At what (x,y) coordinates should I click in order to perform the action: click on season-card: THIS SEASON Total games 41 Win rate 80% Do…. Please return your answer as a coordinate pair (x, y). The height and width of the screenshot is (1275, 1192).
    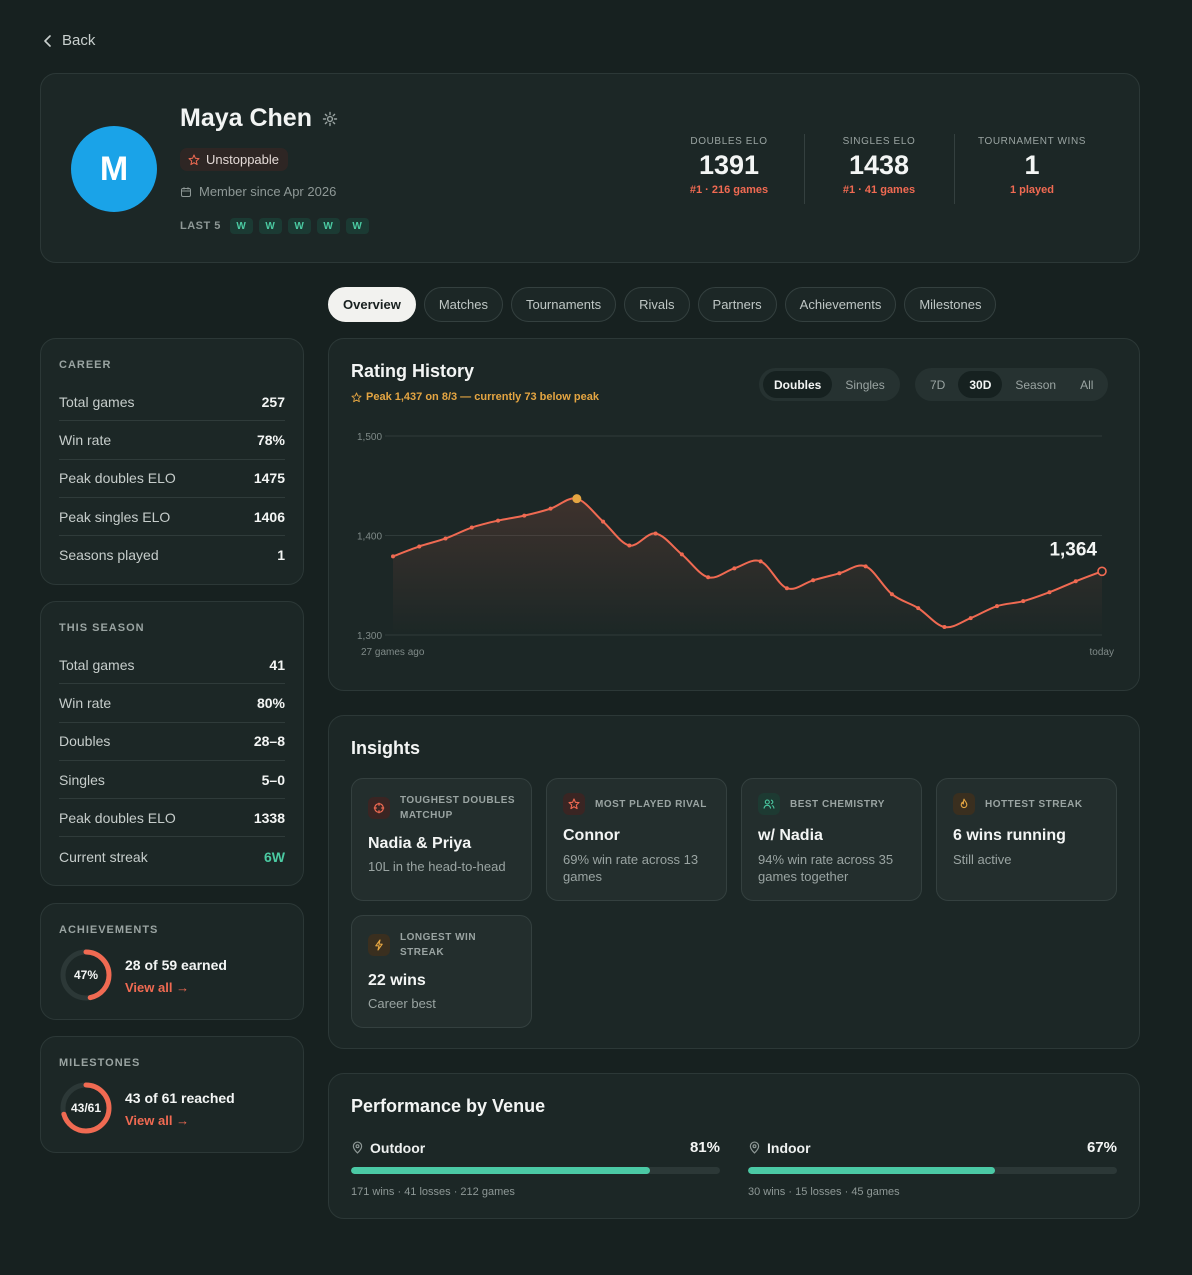
    Looking at the image, I should click on (172, 743).